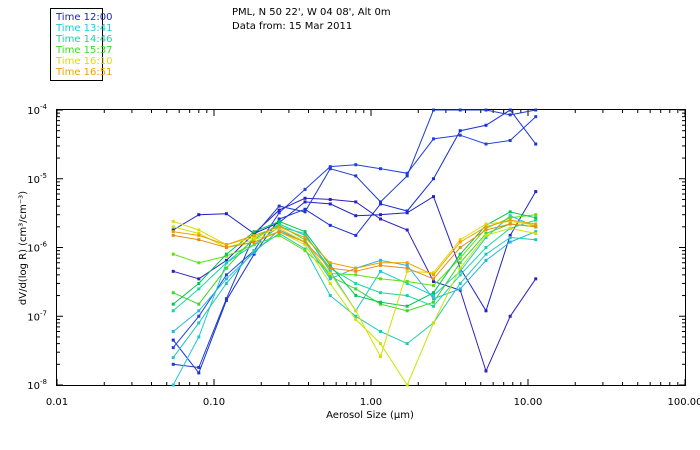 The image size is (700, 450). Describe the element at coordinates (57, 402) in the screenshot. I see `x-tick-label: 0.01` at that location.